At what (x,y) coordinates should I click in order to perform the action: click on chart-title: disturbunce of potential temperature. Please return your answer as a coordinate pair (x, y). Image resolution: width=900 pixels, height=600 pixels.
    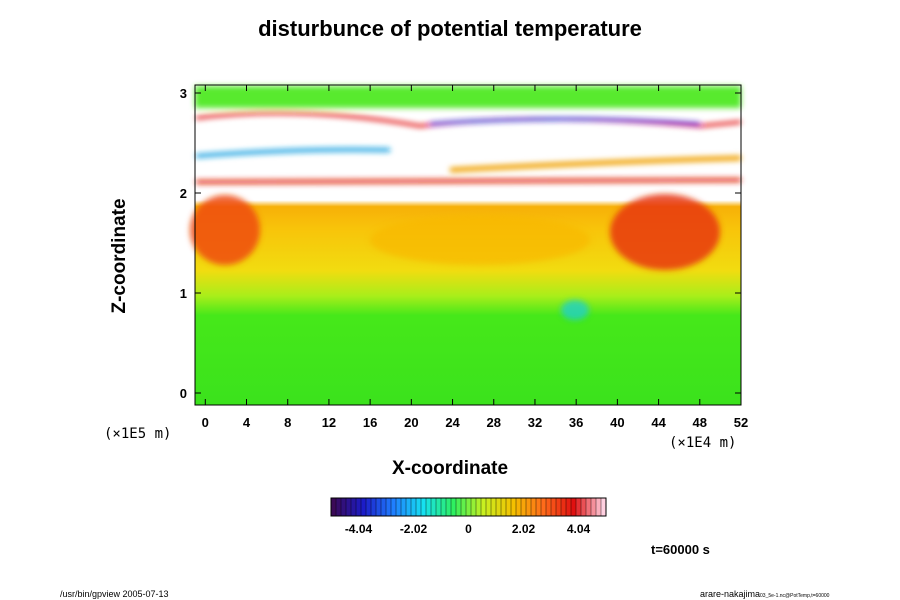
    Looking at the image, I should click on (450, 28).